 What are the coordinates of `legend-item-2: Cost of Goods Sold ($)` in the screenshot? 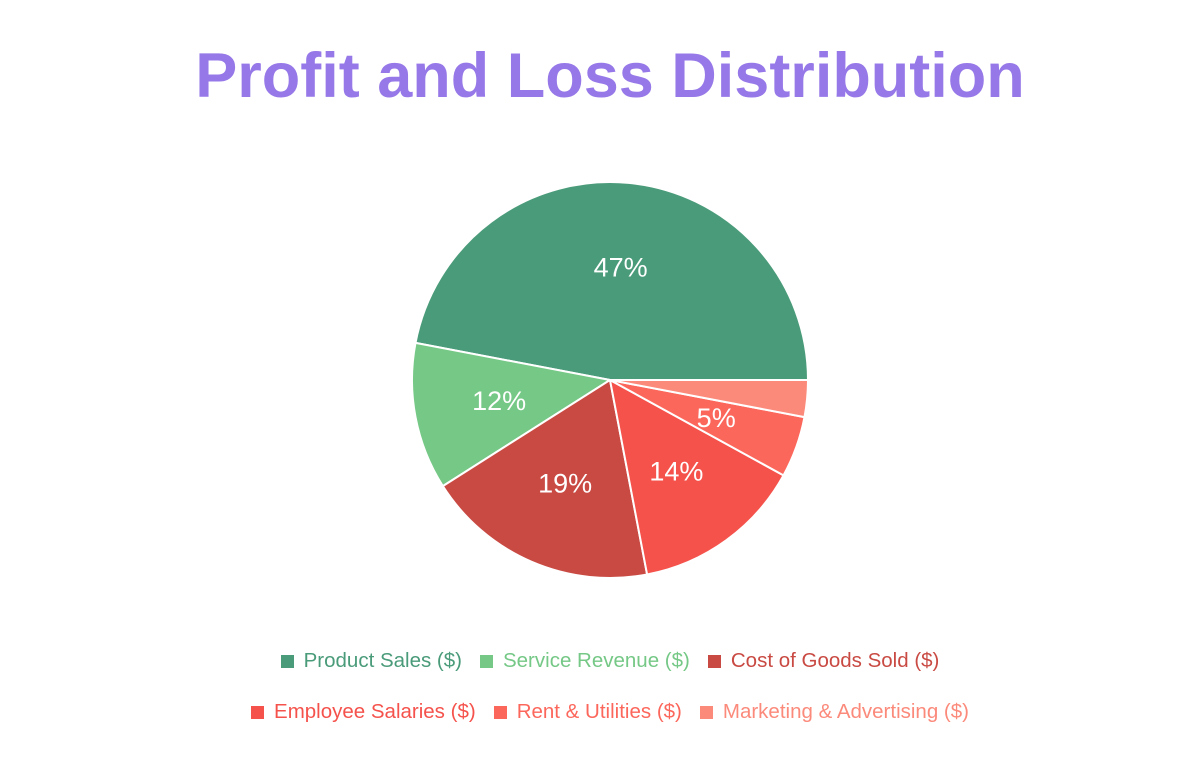 It's located at (823, 661).